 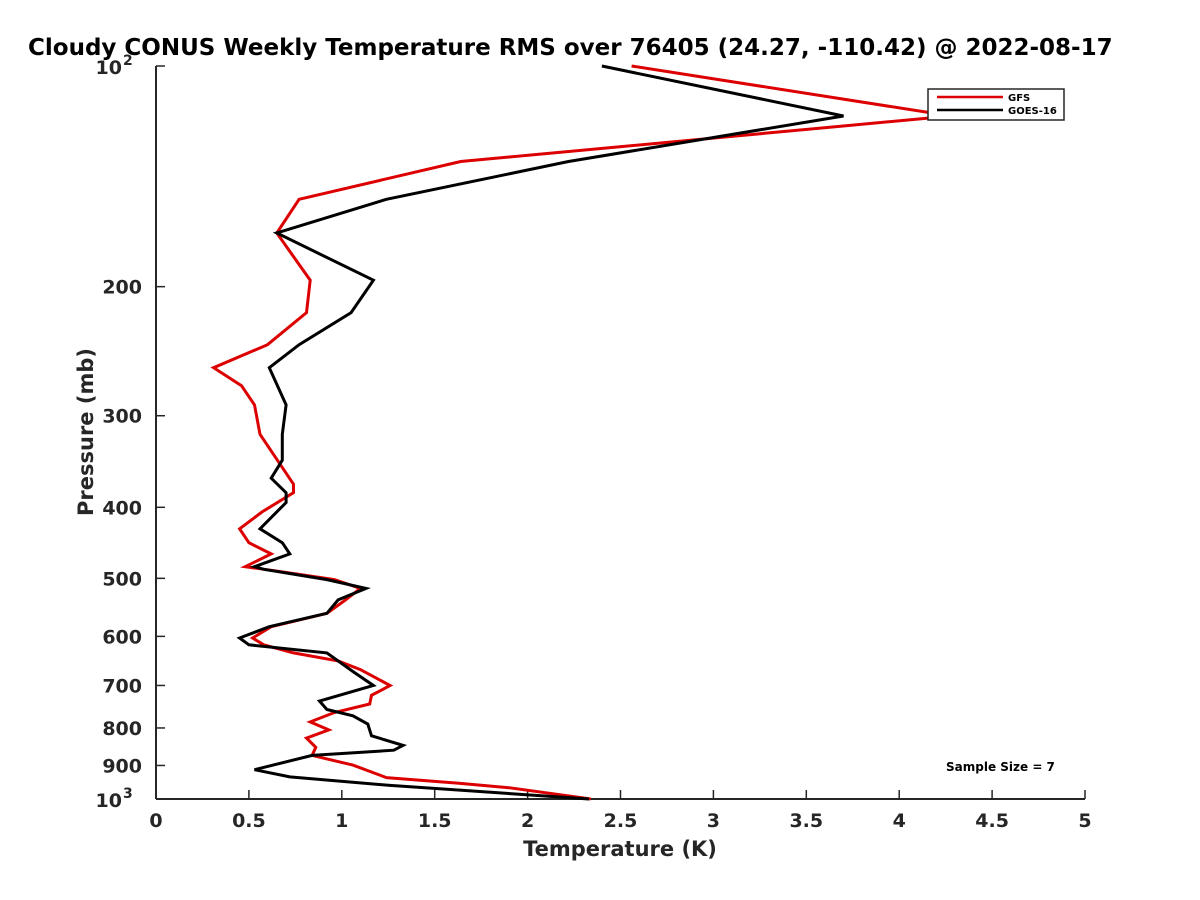 I want to click on x-tick-label: 0, so click(x=155, y=821).